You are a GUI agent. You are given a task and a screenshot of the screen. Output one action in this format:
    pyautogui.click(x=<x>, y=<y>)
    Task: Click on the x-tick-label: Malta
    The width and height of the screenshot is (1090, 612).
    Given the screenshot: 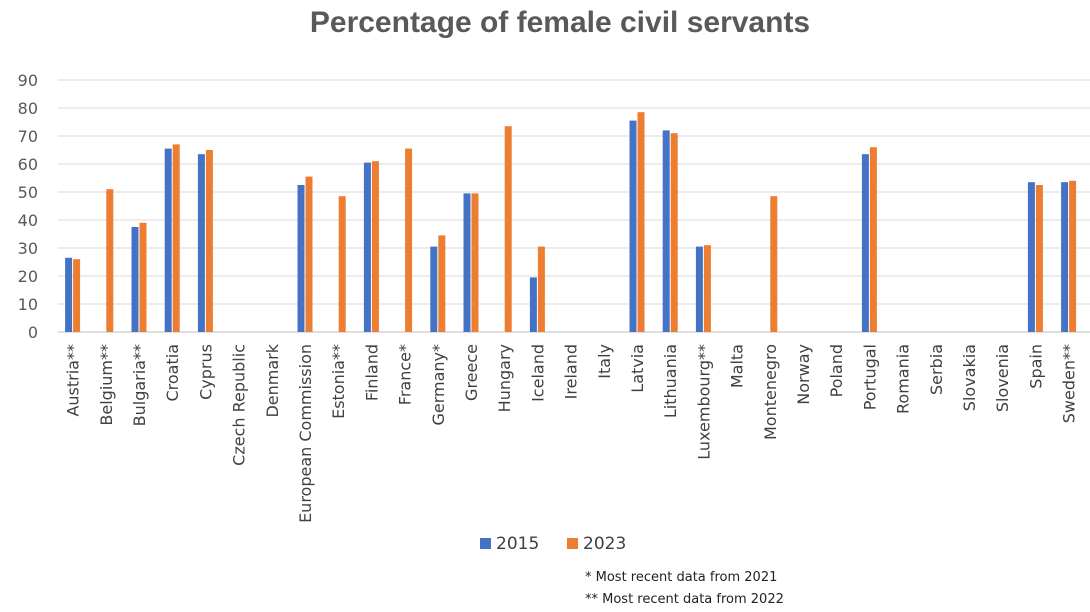 What is the action you would take?
    pyautogui.click(x=737, y=366)
    